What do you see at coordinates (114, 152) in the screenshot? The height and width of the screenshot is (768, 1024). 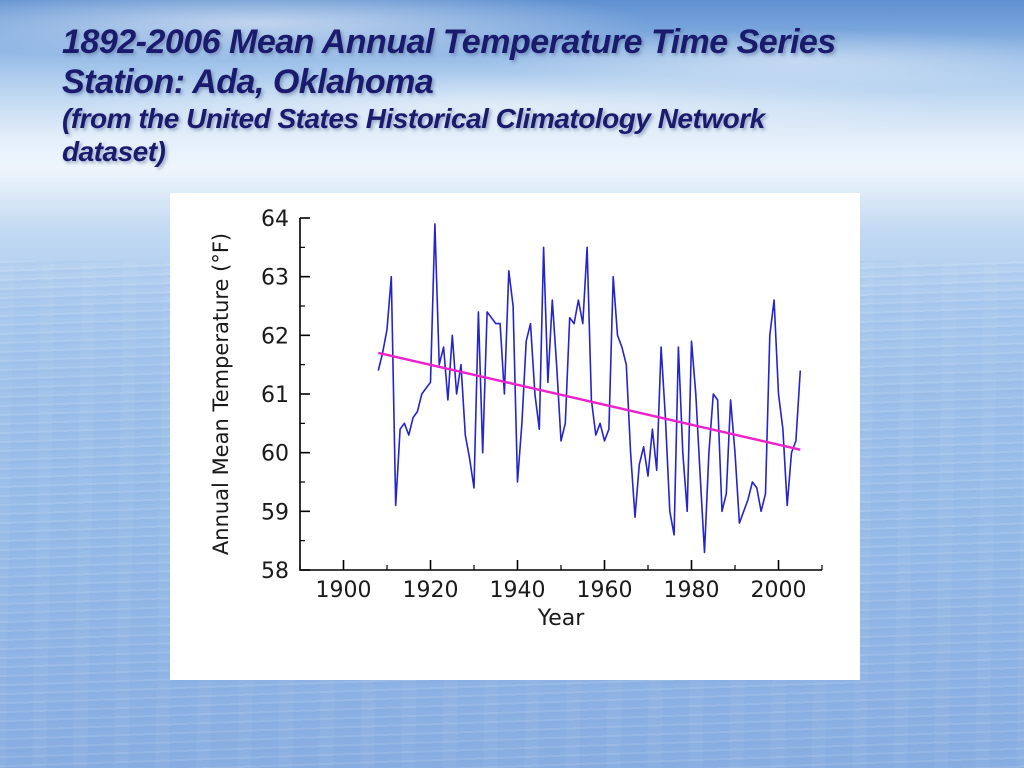 I see `slide-subtitle-line-2: dataset)` at bounding box center [114, 152].